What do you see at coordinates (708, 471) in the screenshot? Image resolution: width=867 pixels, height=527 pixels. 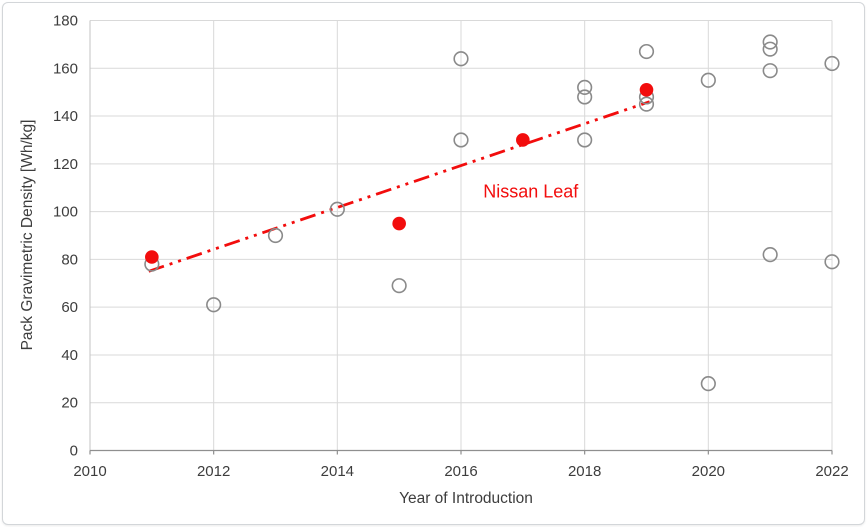 I see `x-tick-label: 2020` at bounding box center [708, 471].